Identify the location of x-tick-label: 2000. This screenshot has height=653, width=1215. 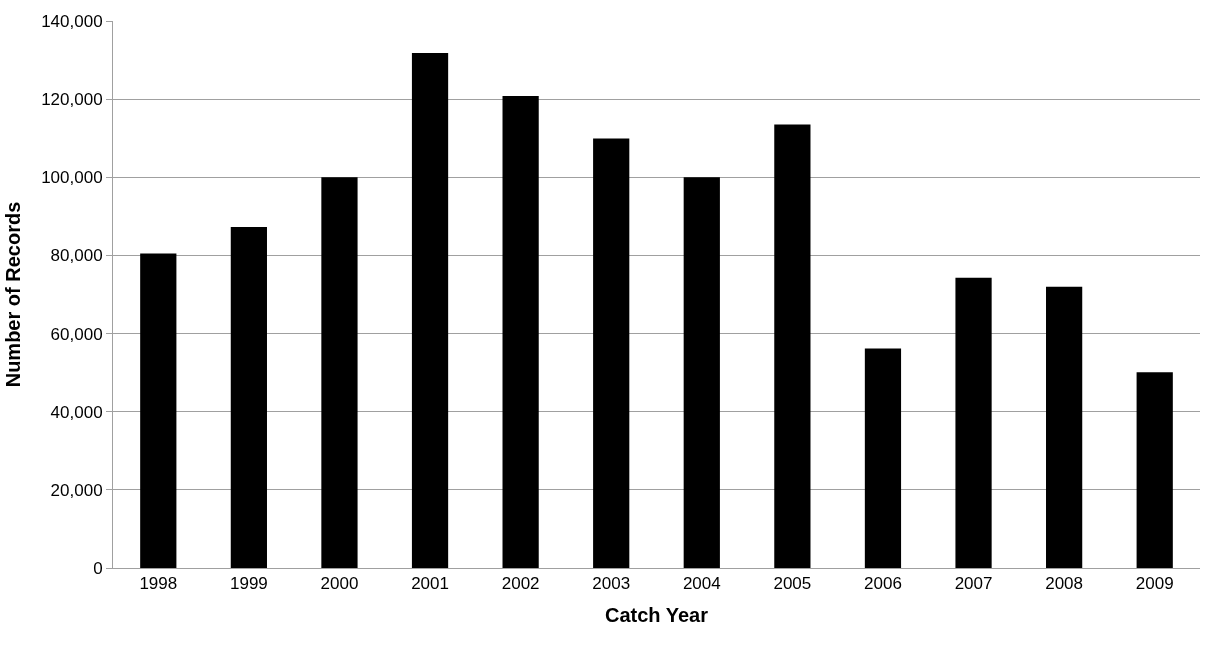
(339, 584).